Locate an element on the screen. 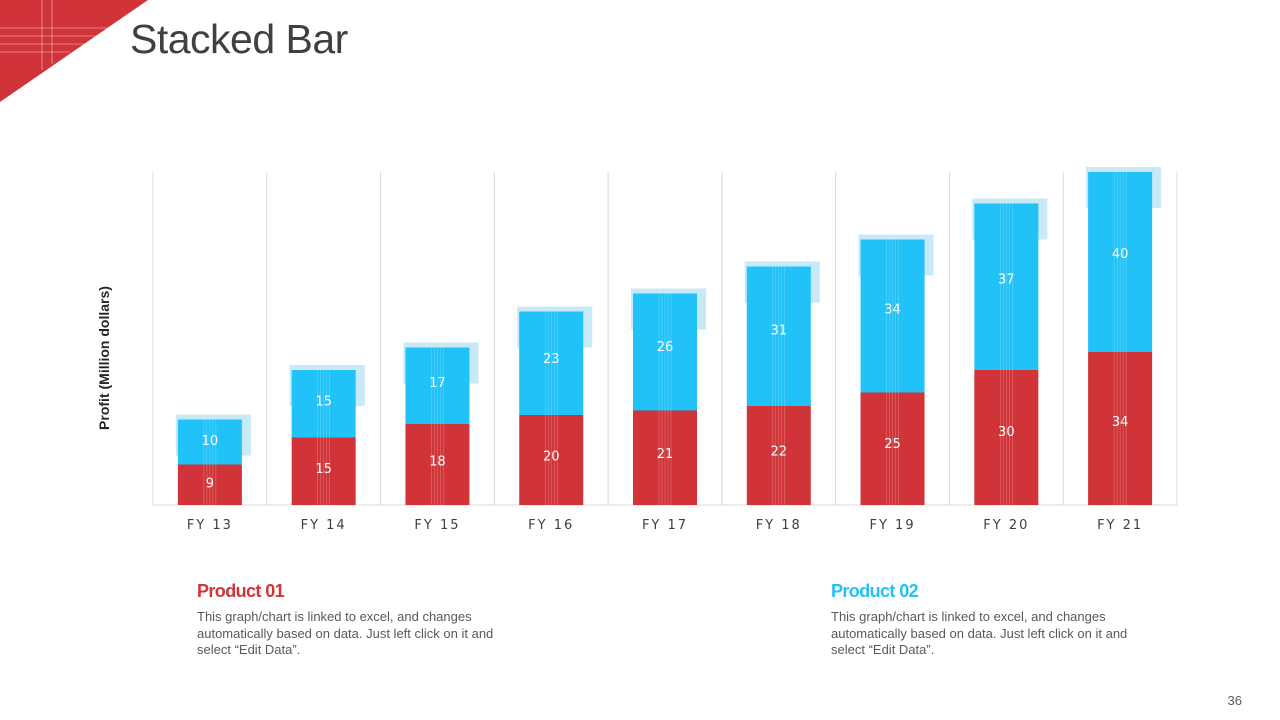 This screenshot has height=720, width=1280. data-label-product-02: 10 is located at coordinates (210, 441).